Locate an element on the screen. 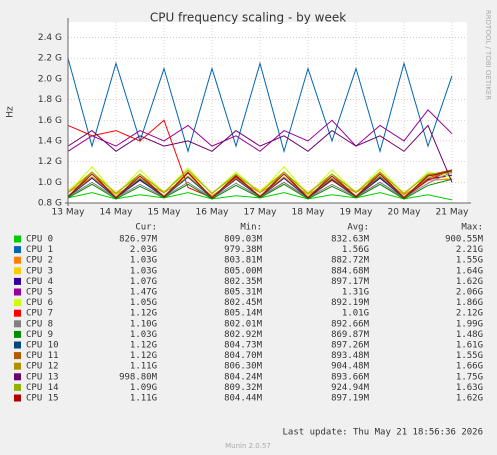  legend-name: CPU 15 is located at coordinates (42, 399).